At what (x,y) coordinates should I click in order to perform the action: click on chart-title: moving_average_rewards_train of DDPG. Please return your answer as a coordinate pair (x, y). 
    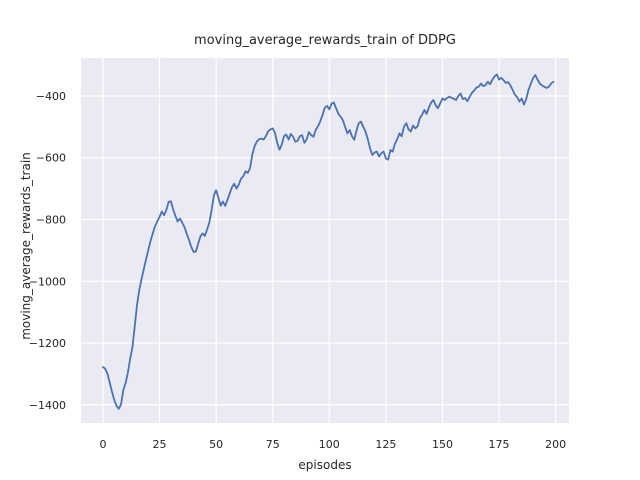
    Looking at the image, I should click on (325, 40).